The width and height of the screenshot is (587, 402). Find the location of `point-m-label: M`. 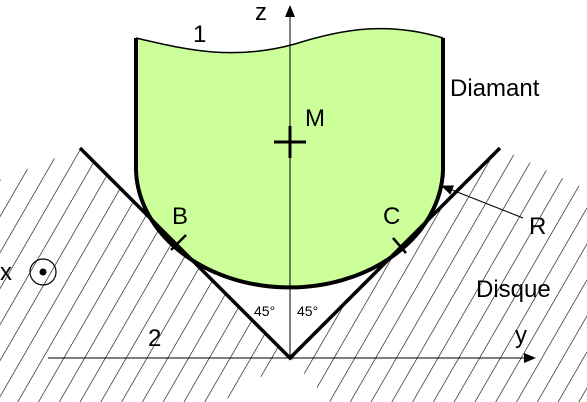

point-m-label: M is located at coordinates (315, 118).